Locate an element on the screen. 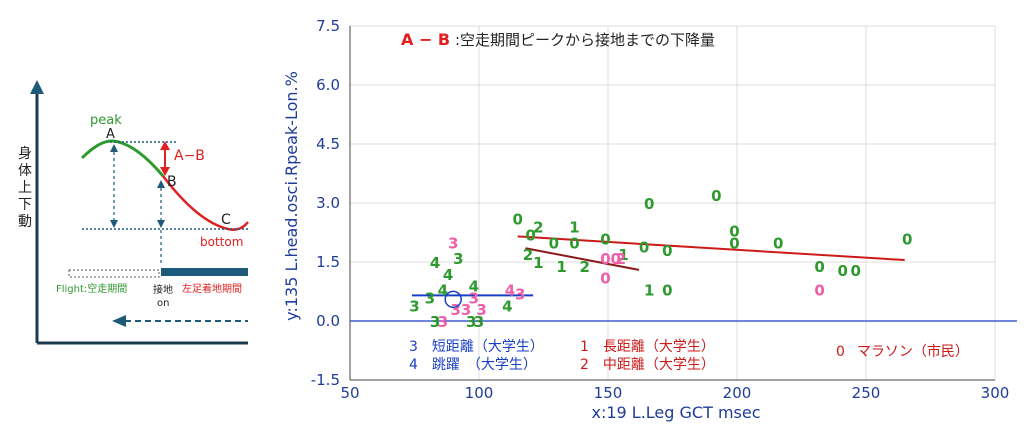  legend-marker-long: 1 is located at coordinates (584, 347).